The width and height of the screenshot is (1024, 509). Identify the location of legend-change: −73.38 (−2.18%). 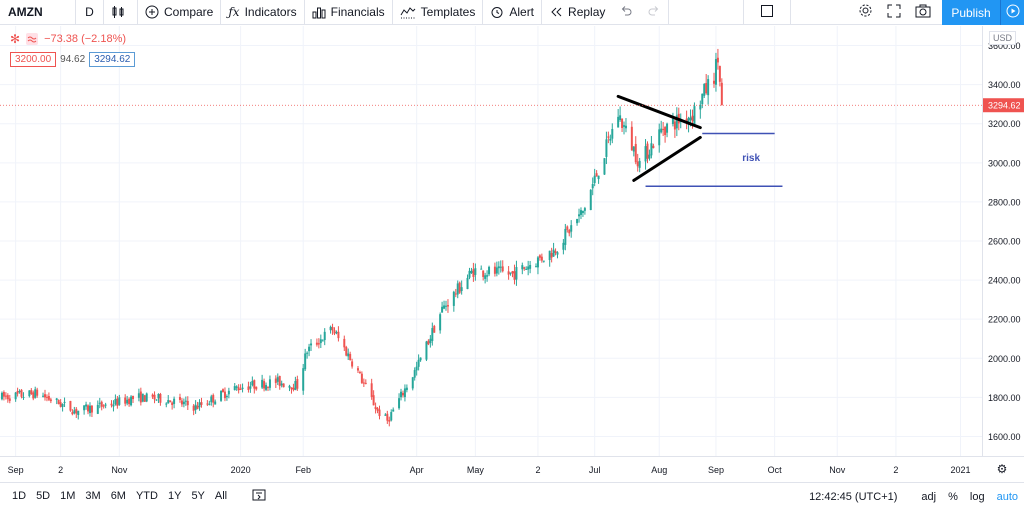
(85, 39).